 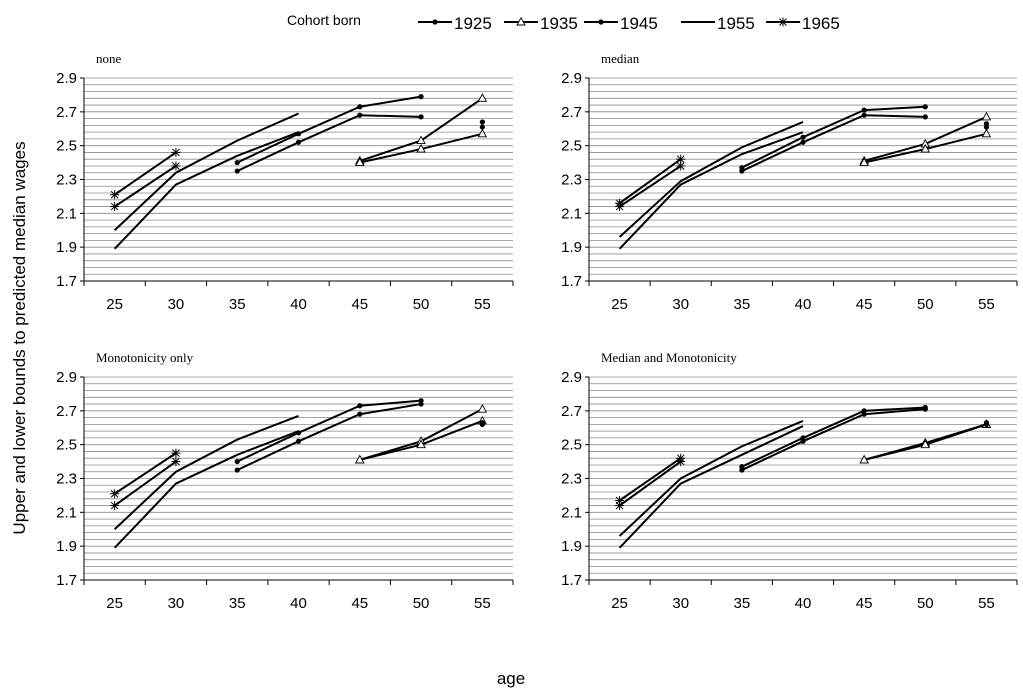 I want to click on panel-title: median, so click(x=620, y=58).